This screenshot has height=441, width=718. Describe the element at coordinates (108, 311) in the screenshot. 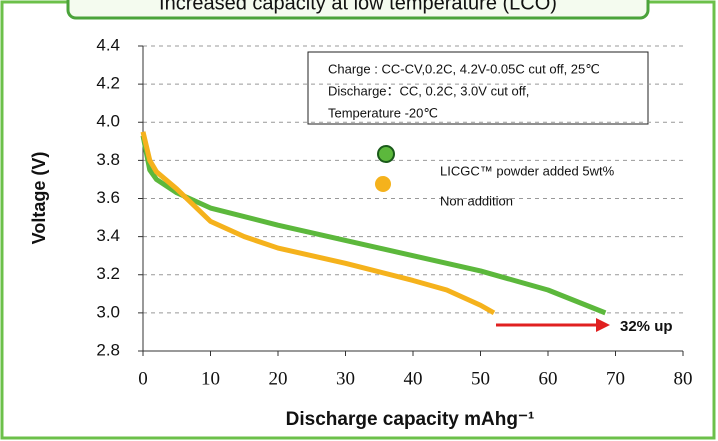

I see `y-tick-label: 3.0` at that location.